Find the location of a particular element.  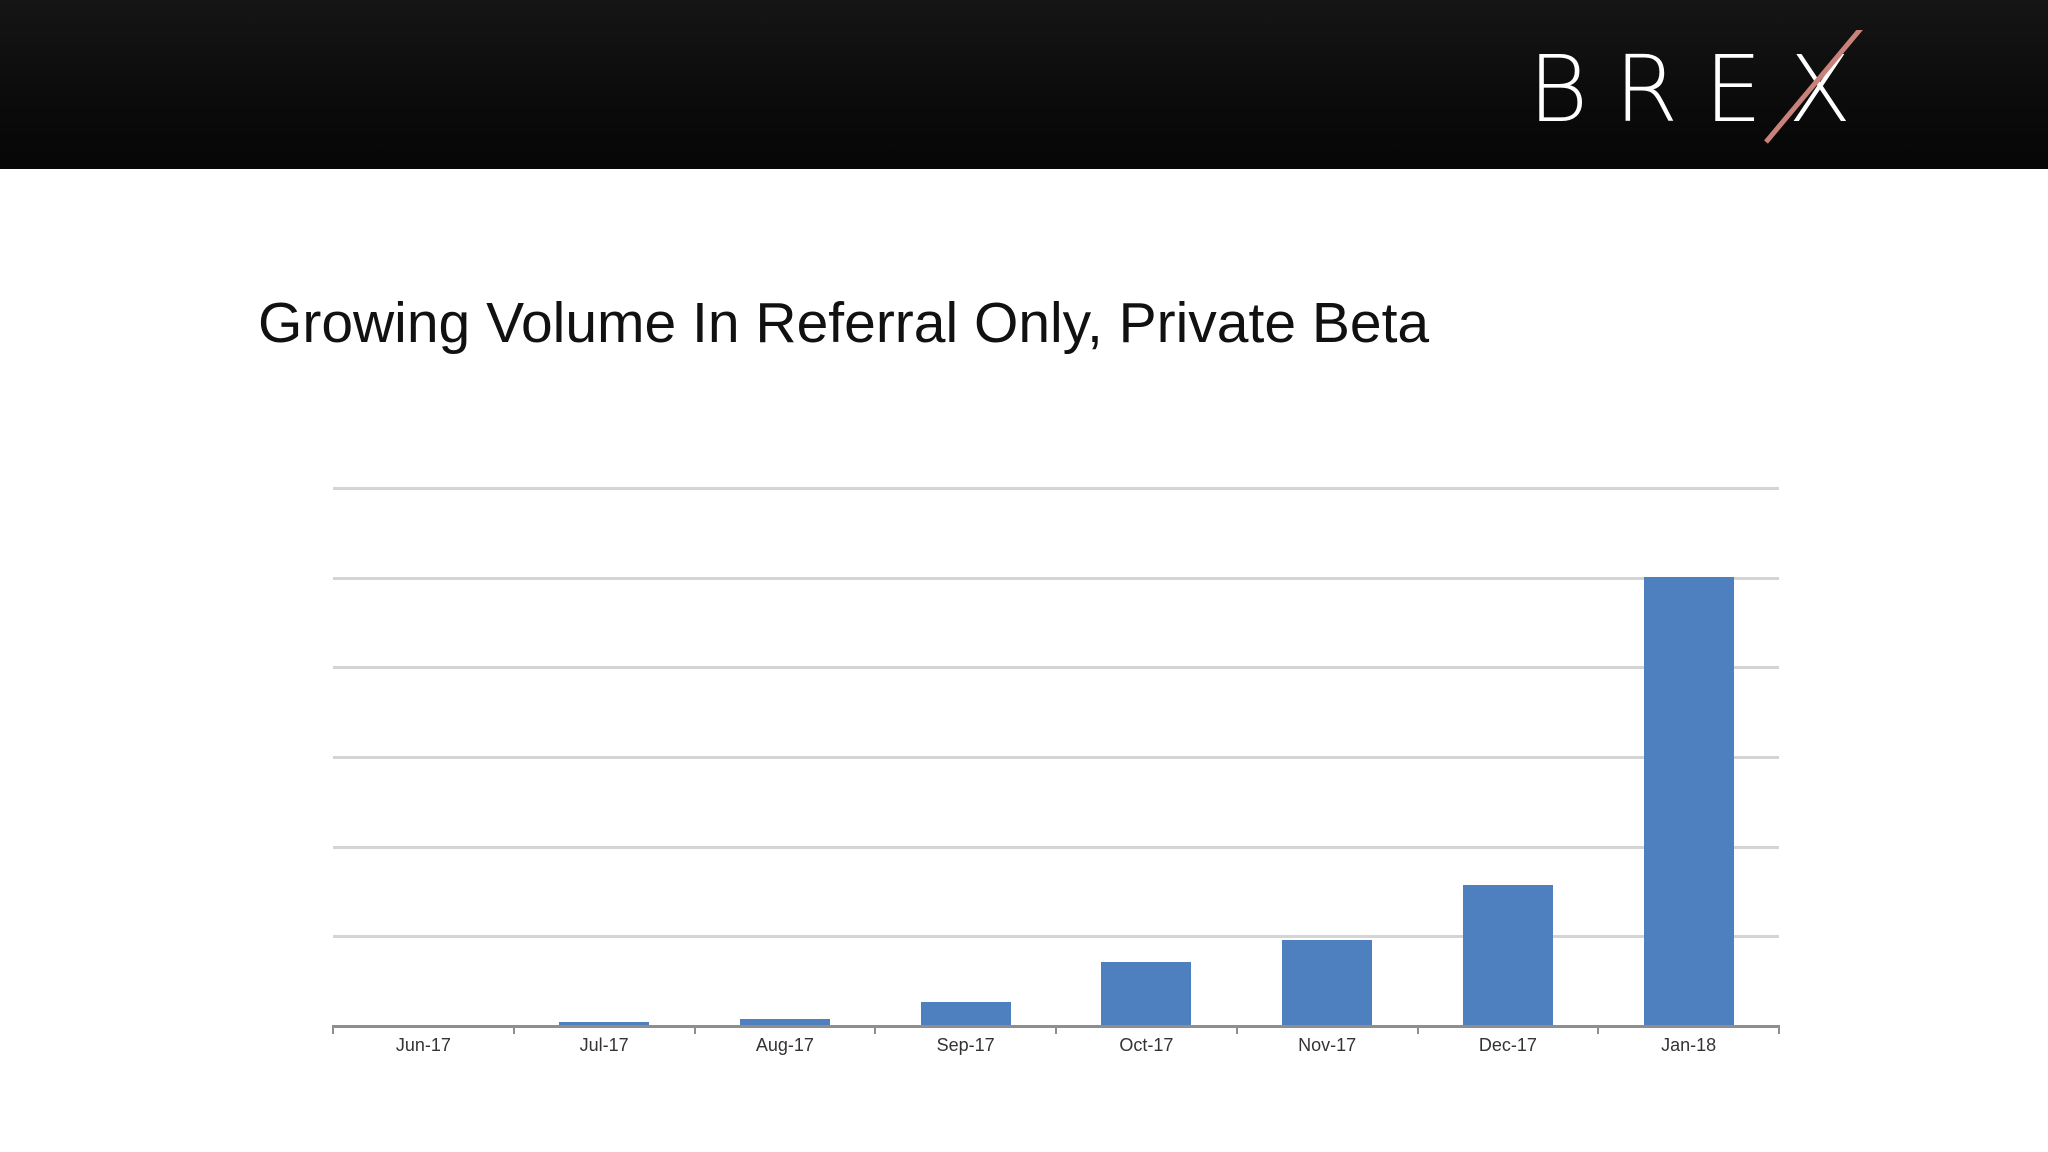

x-axis-label: Aug-17 is located at coordinates (784, 1045).